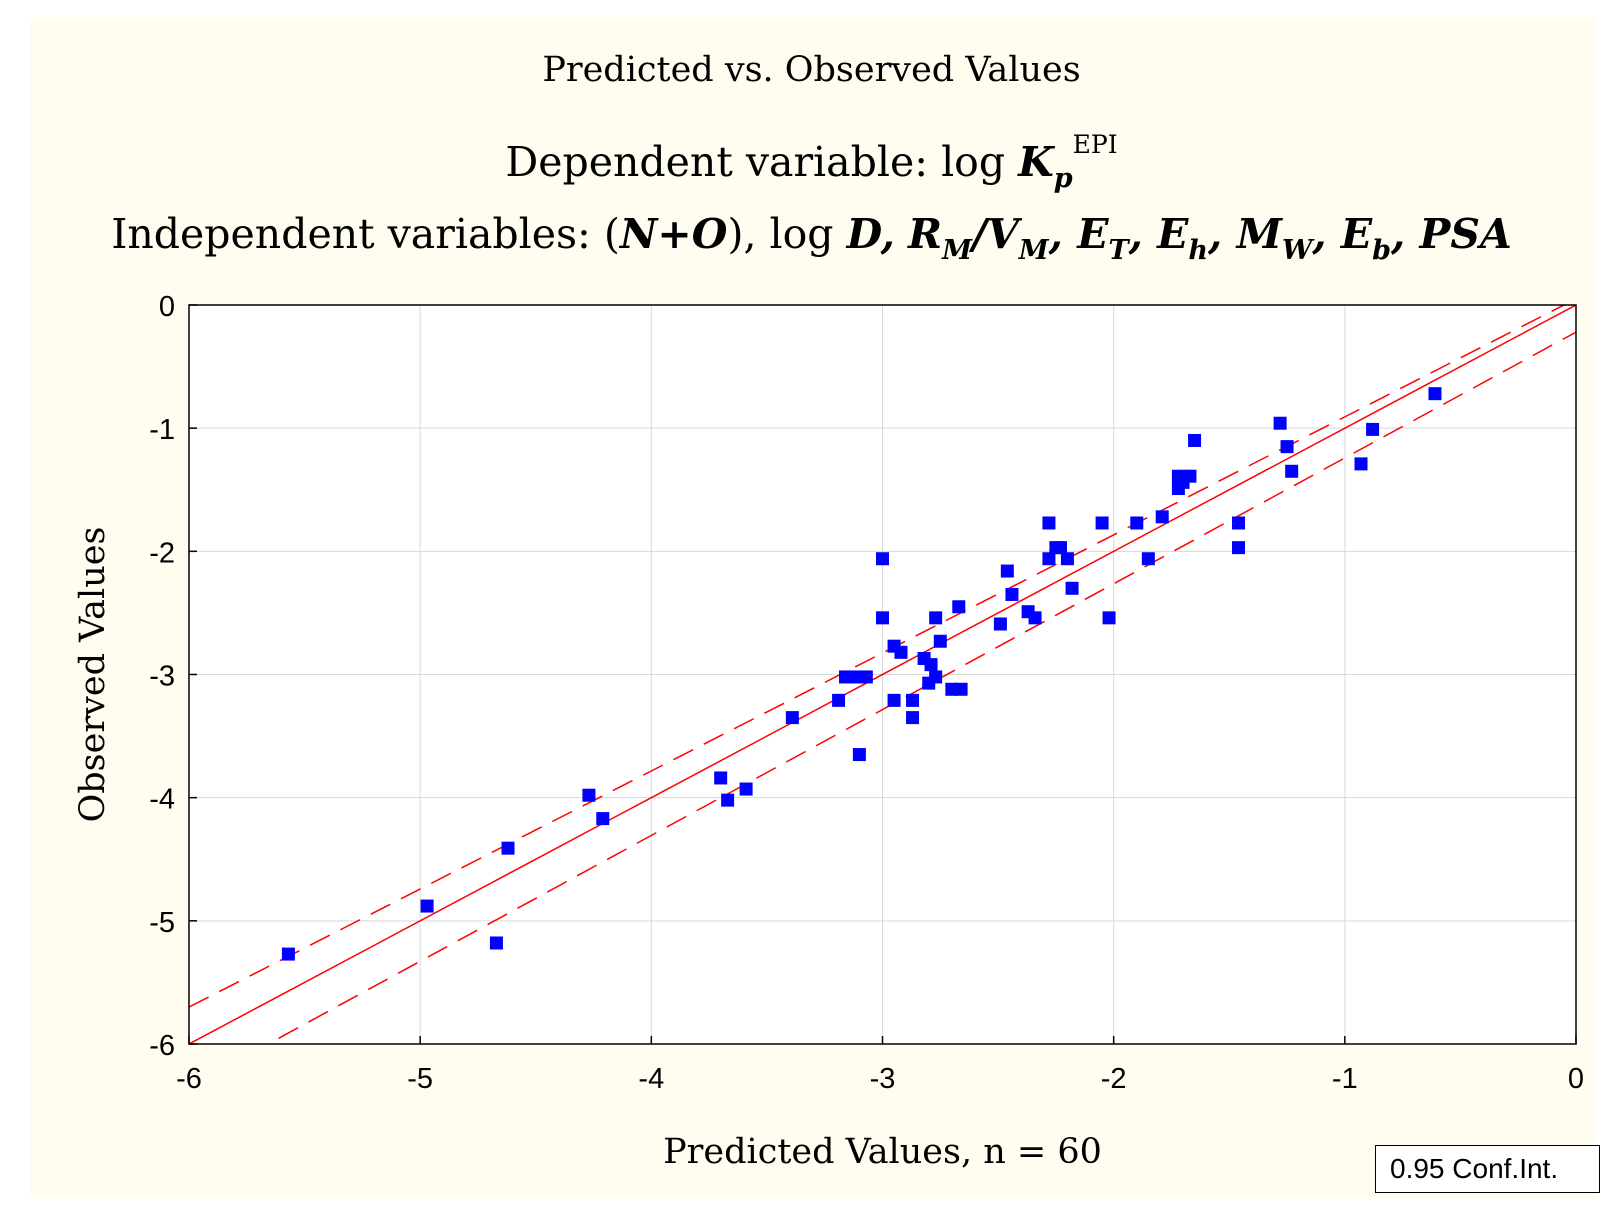 This screenshot has height=1215, width=1623. What do you see at coordinates (882, 1152) in the screenshot?
I see `x-axis-label: Predicted Values, n = 60` at bounding box center [882, 1152].